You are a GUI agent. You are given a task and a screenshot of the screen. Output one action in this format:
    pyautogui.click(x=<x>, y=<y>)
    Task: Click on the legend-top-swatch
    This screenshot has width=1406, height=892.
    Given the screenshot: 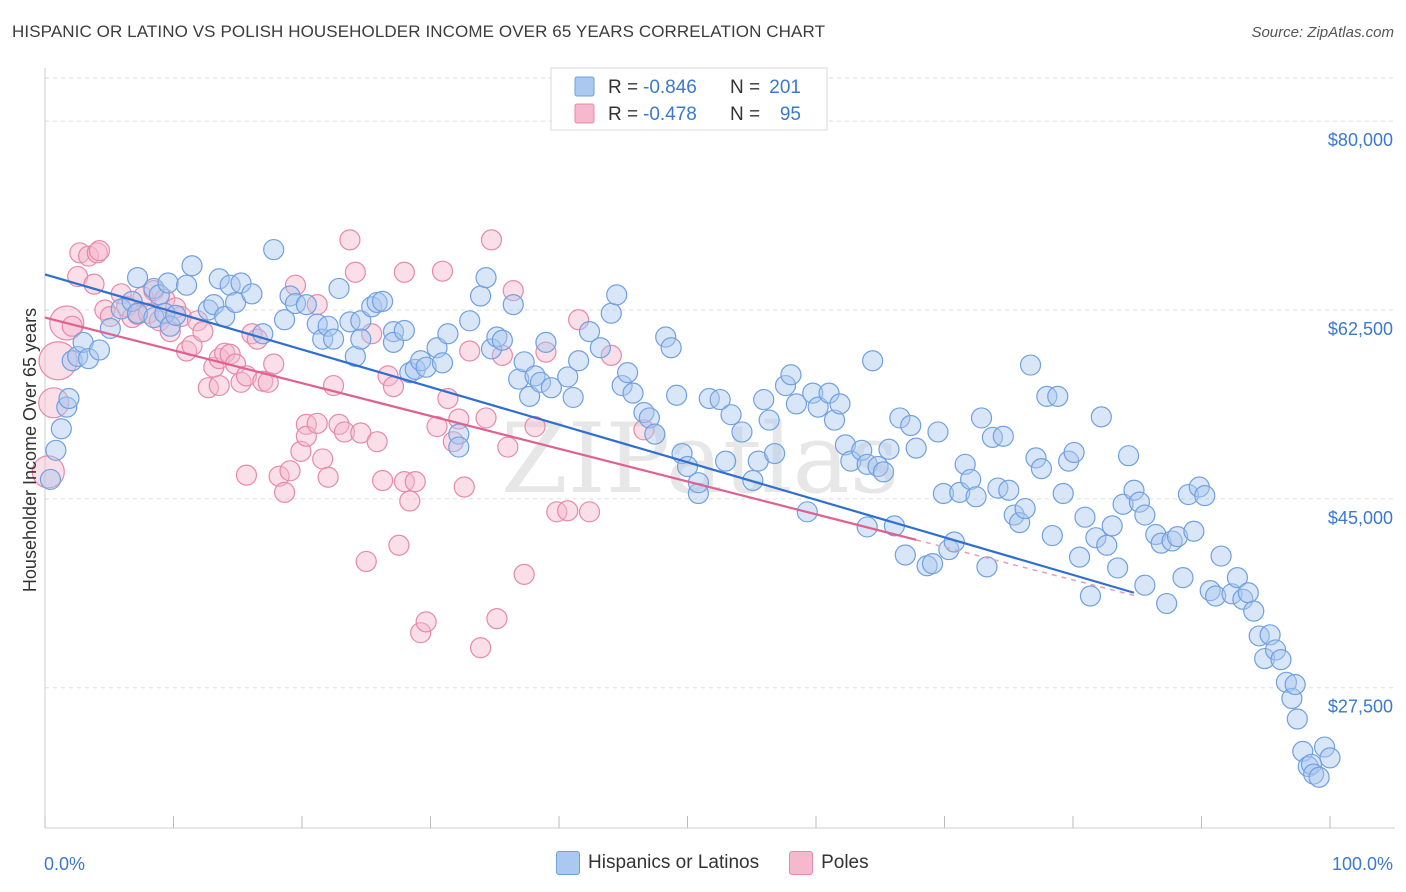 What is the action you would take?
    pyautogui.click(x=584, y=86)
    